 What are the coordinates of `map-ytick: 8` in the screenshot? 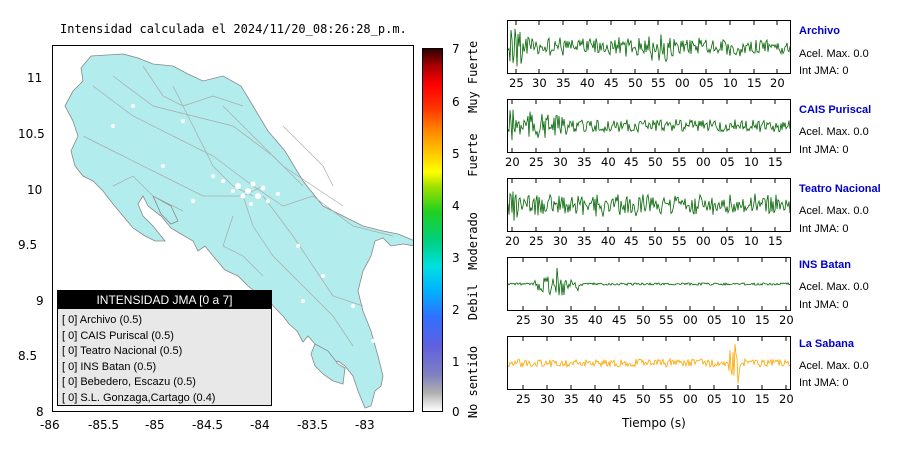 It's located at (40, 412).